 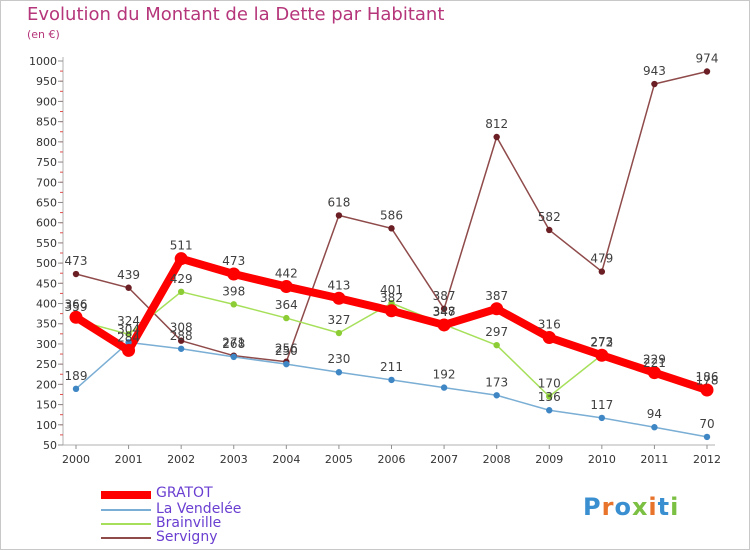 What do you see at coordinates (549, 217) in the screenshot?
I see `data-label: 582` at bounding box center [549, 217].